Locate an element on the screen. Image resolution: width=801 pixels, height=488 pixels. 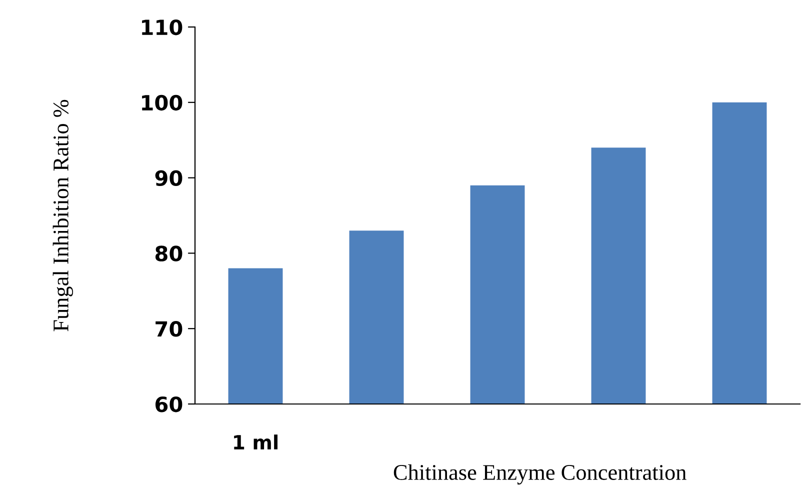
y-tick-label: 60 is located at coordinates (168, 404).